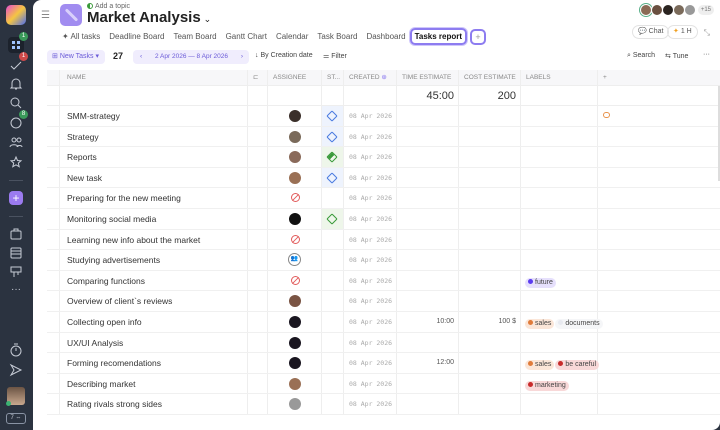 The height and width of the screenshot is (430, 720). What do you see at coordinates (490, 77) in the screenshot?
I see `column-cost-estimate: COST ESTIMATE` at bounding box center [490, 77].